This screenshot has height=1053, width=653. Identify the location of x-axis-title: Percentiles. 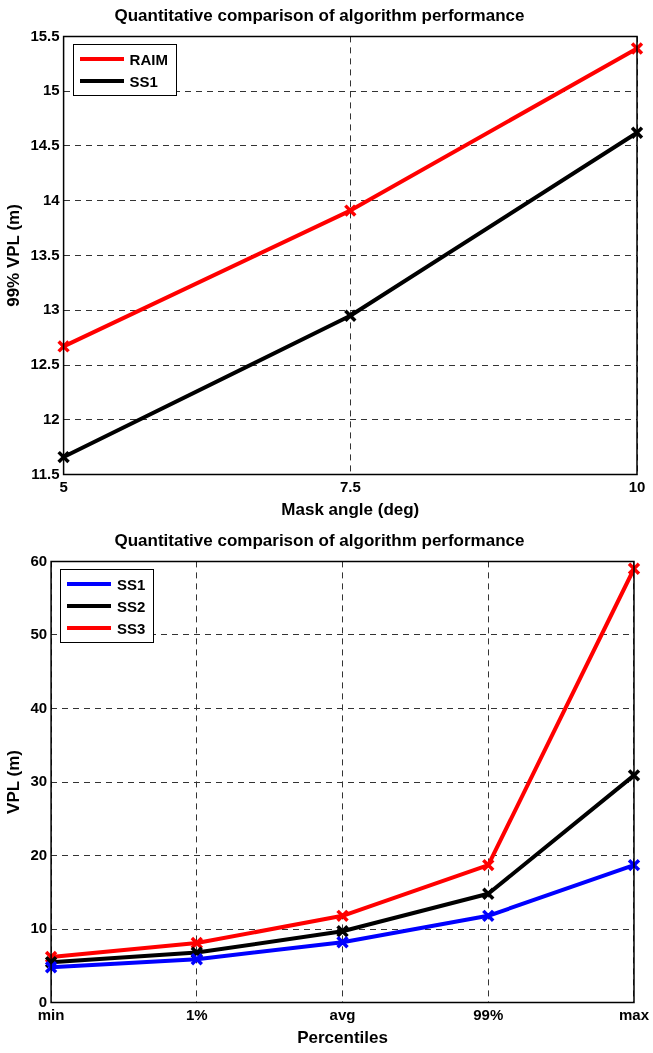
(342, 1038).